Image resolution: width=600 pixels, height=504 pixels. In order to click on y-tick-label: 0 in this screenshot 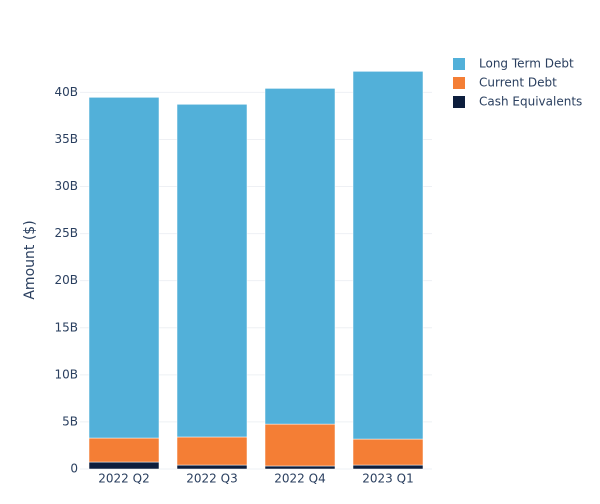, I will do `click(74, 469)`.